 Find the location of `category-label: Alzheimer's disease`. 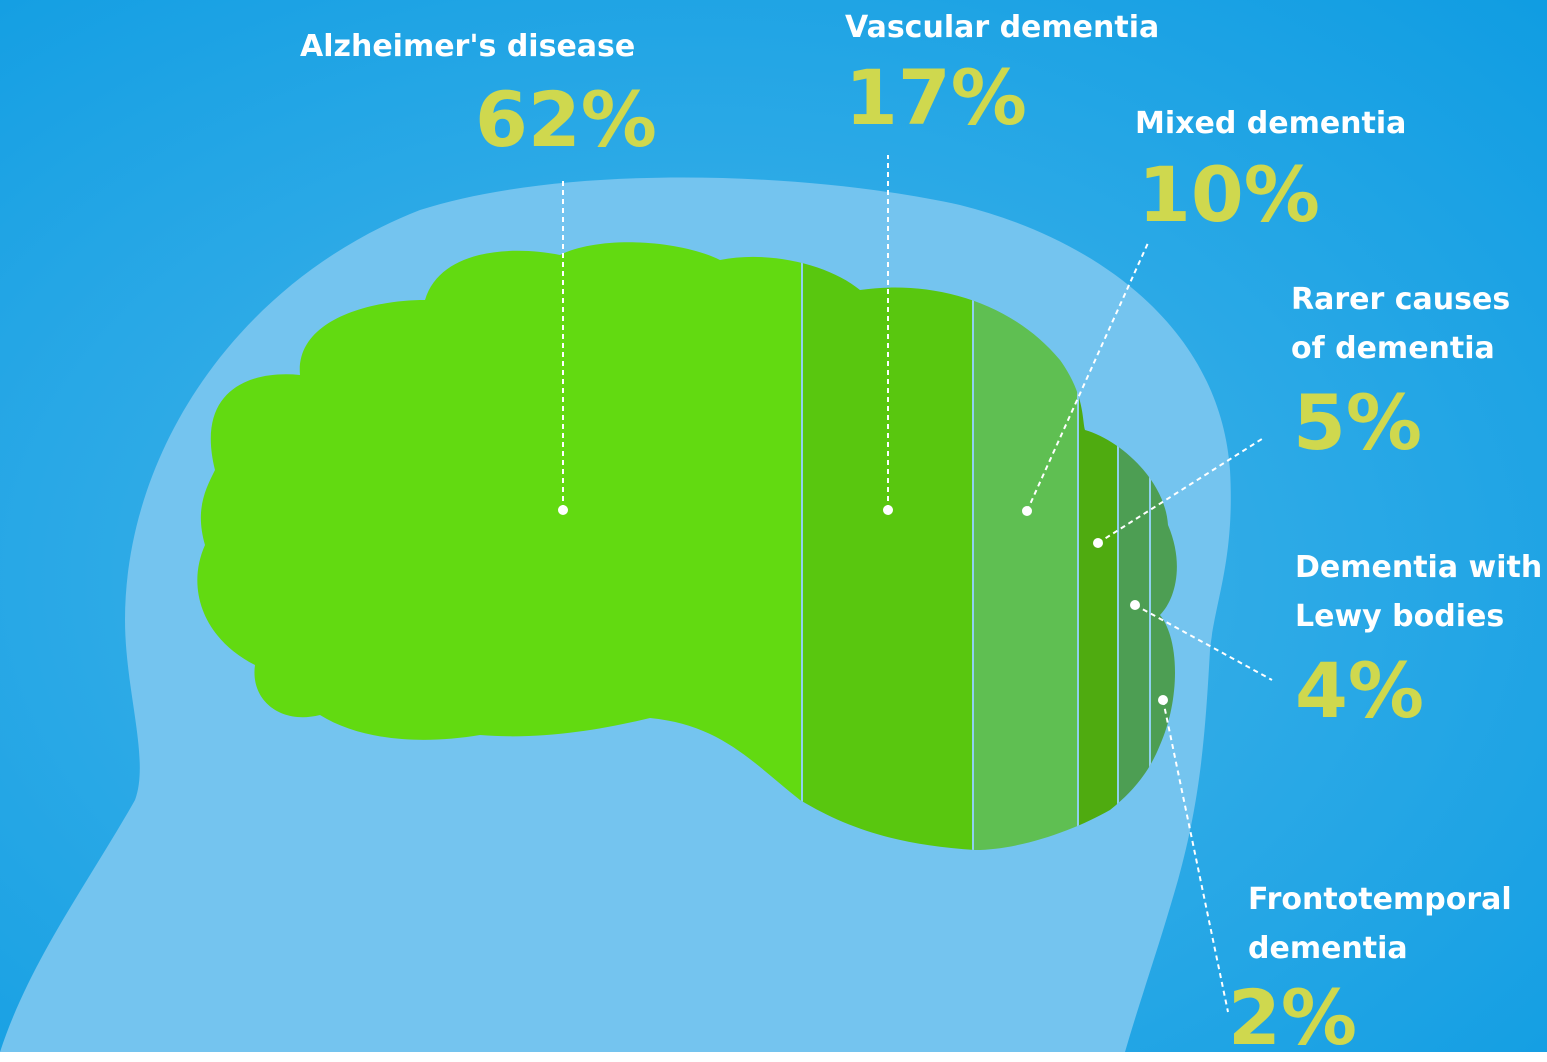

category-label: Alzheimer's disease is located at coordinates (467, 46).